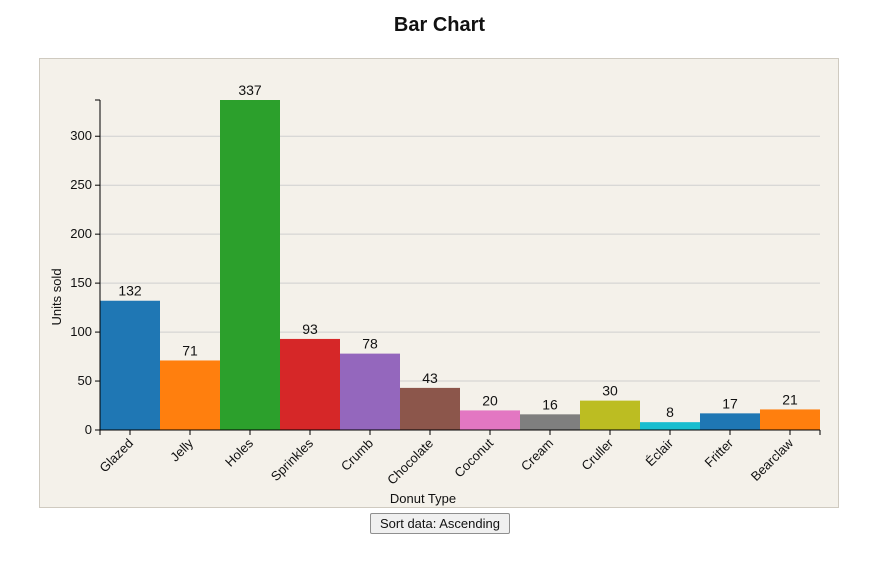  What do you see at coordinates (490, 420) in the screenshot?
I see `bar-coconut` at bounding box center [490, 420].